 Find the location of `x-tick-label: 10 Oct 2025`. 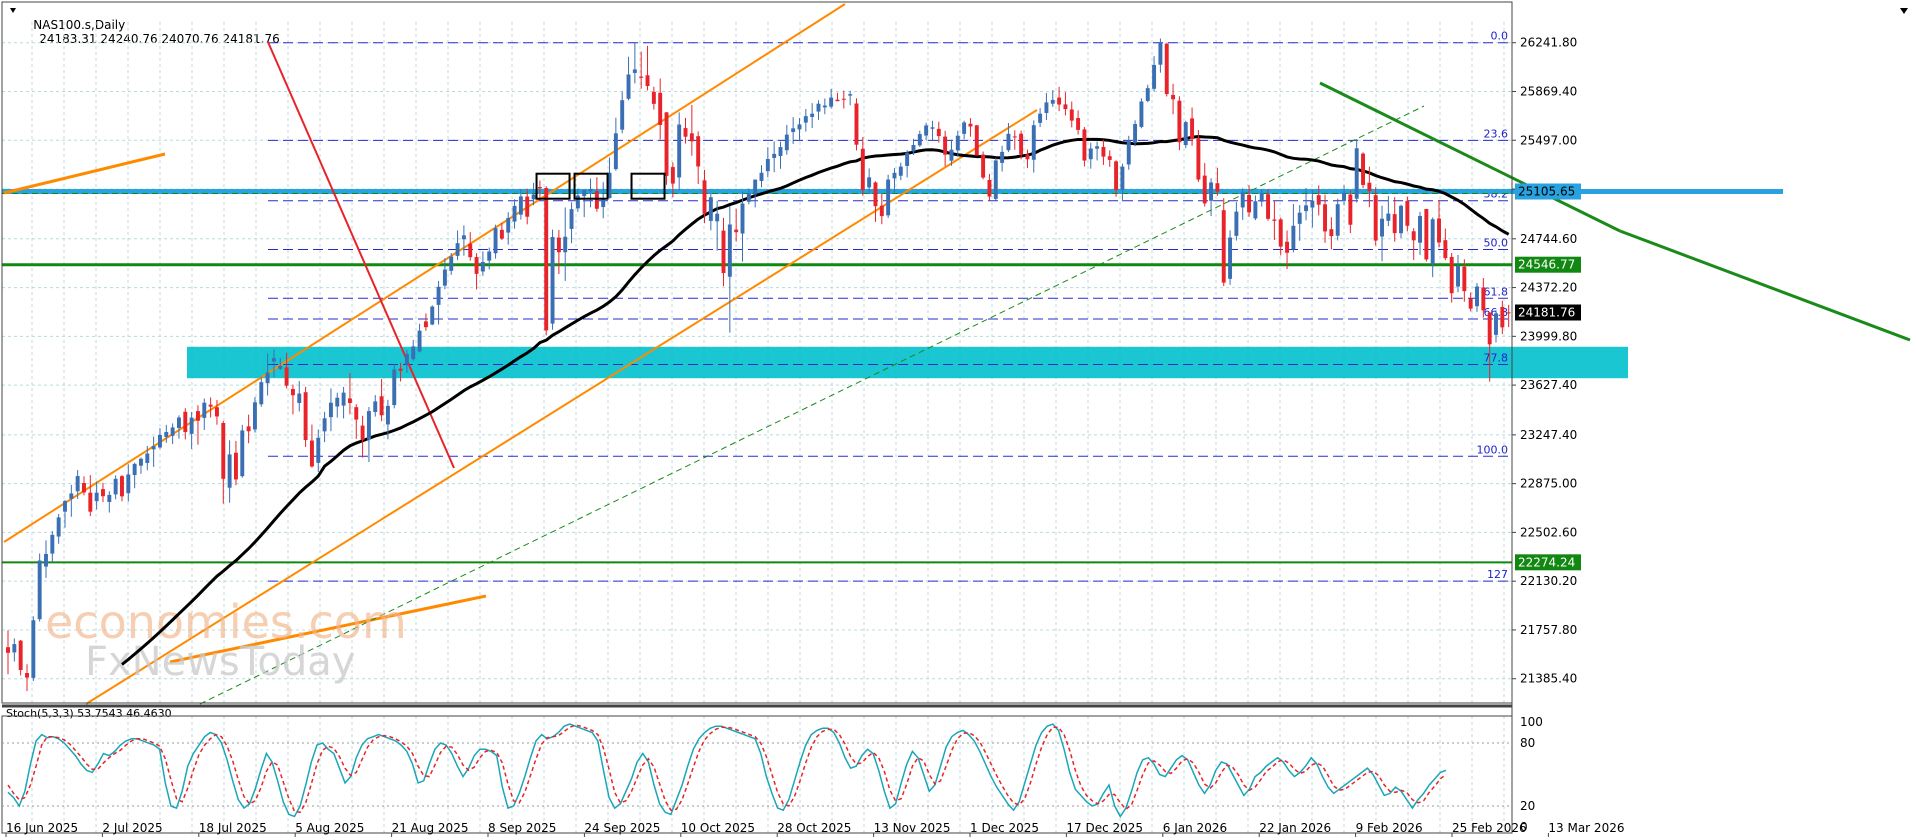

x-tick-label: 10 Oct 2025 is located at coordinates (718, 828).